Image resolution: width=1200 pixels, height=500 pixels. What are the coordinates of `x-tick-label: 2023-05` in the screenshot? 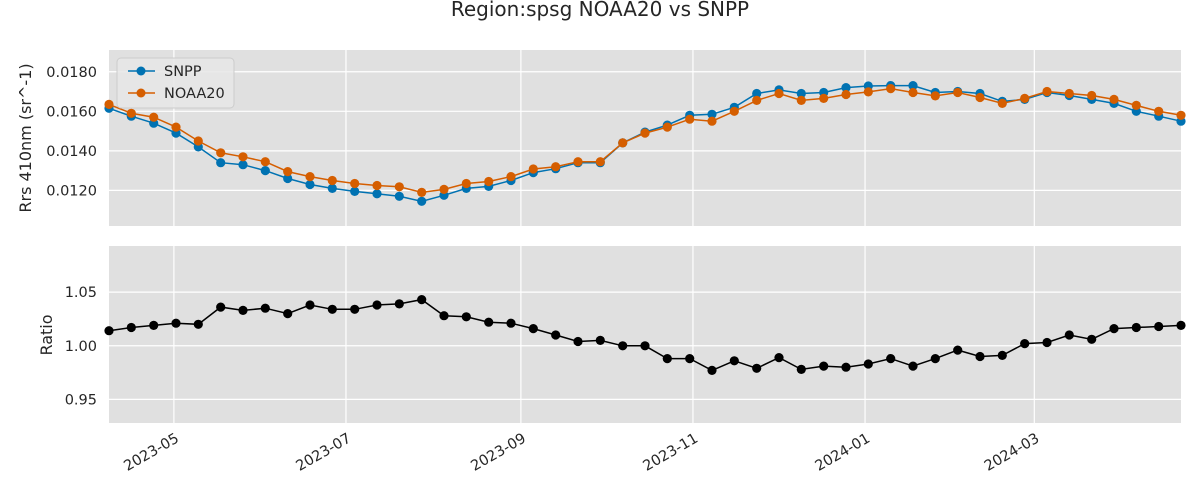 It's located at (151, 453).